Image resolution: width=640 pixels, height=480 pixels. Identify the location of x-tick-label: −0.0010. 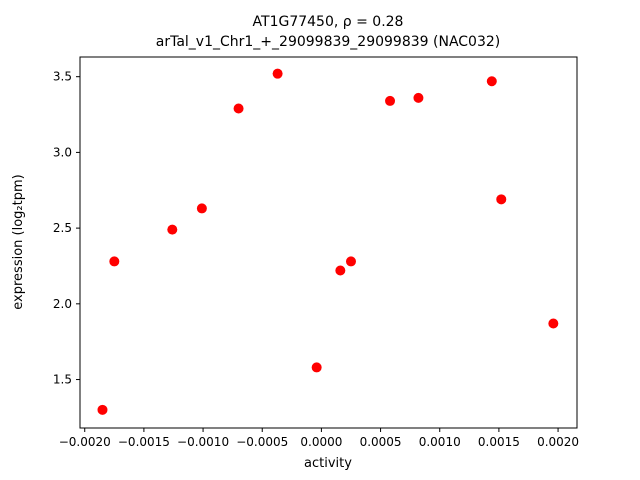
(203, 442).